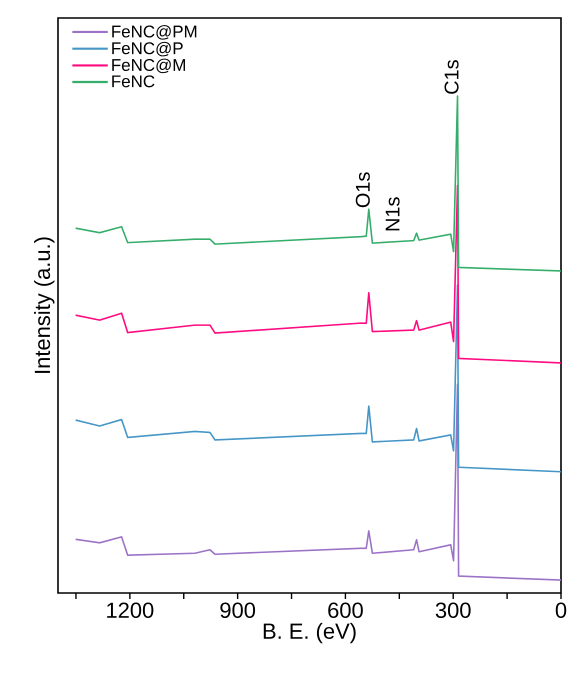 This screenshot has height=687, width=574. Describe the element at coordinates (363, 190) in the screenshot. I see `annotation: O1s` at that location.